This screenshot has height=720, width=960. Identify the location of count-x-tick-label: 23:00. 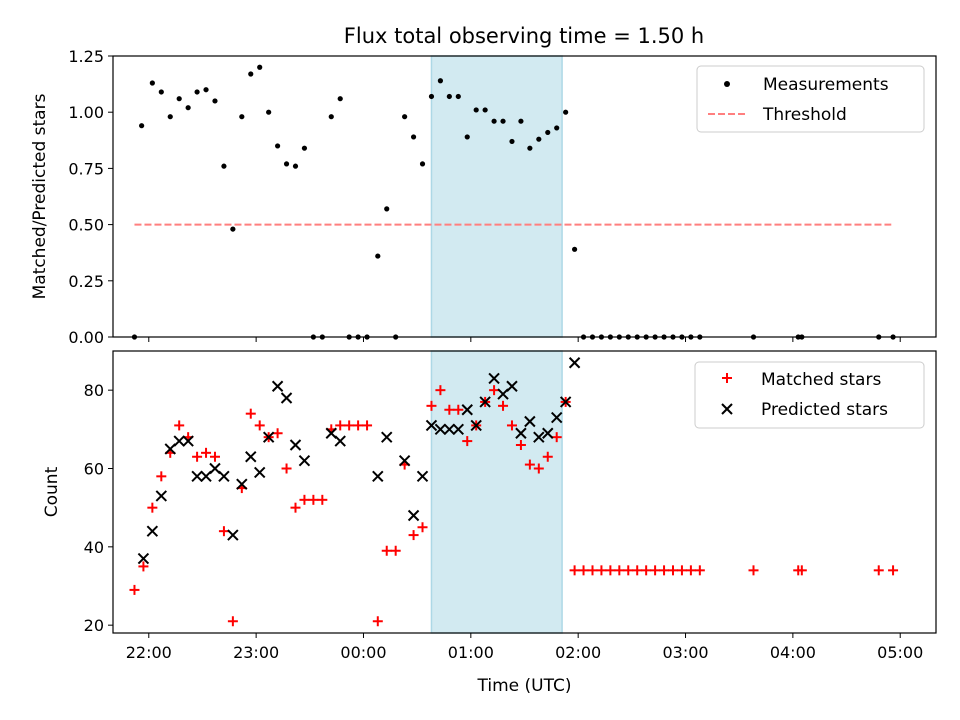
(256, 652).